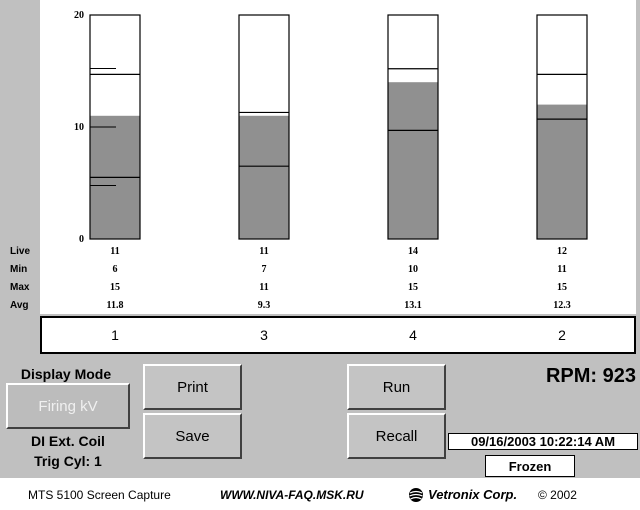  What do you see at coordinates (99, 495) in the screenshot?
I see `footer-caption: MTS 5100 Screen Capture` at bounding box center [99, 495].